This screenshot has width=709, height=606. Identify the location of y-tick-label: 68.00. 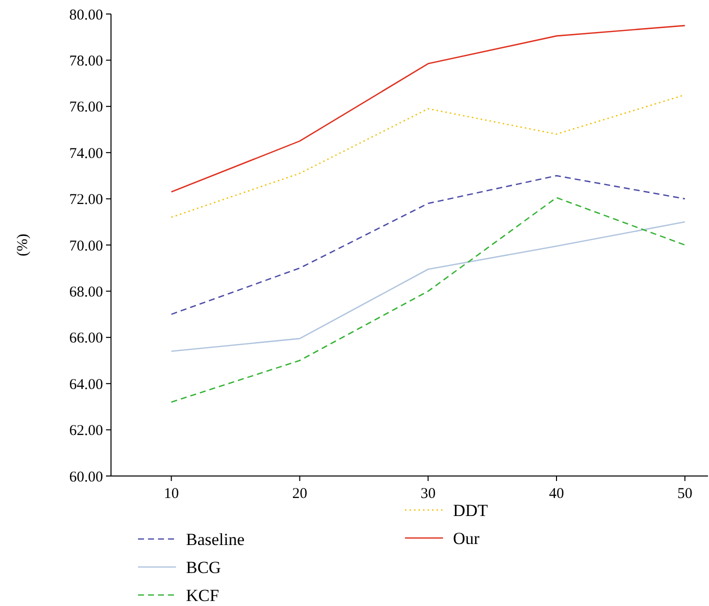
(86, 292).